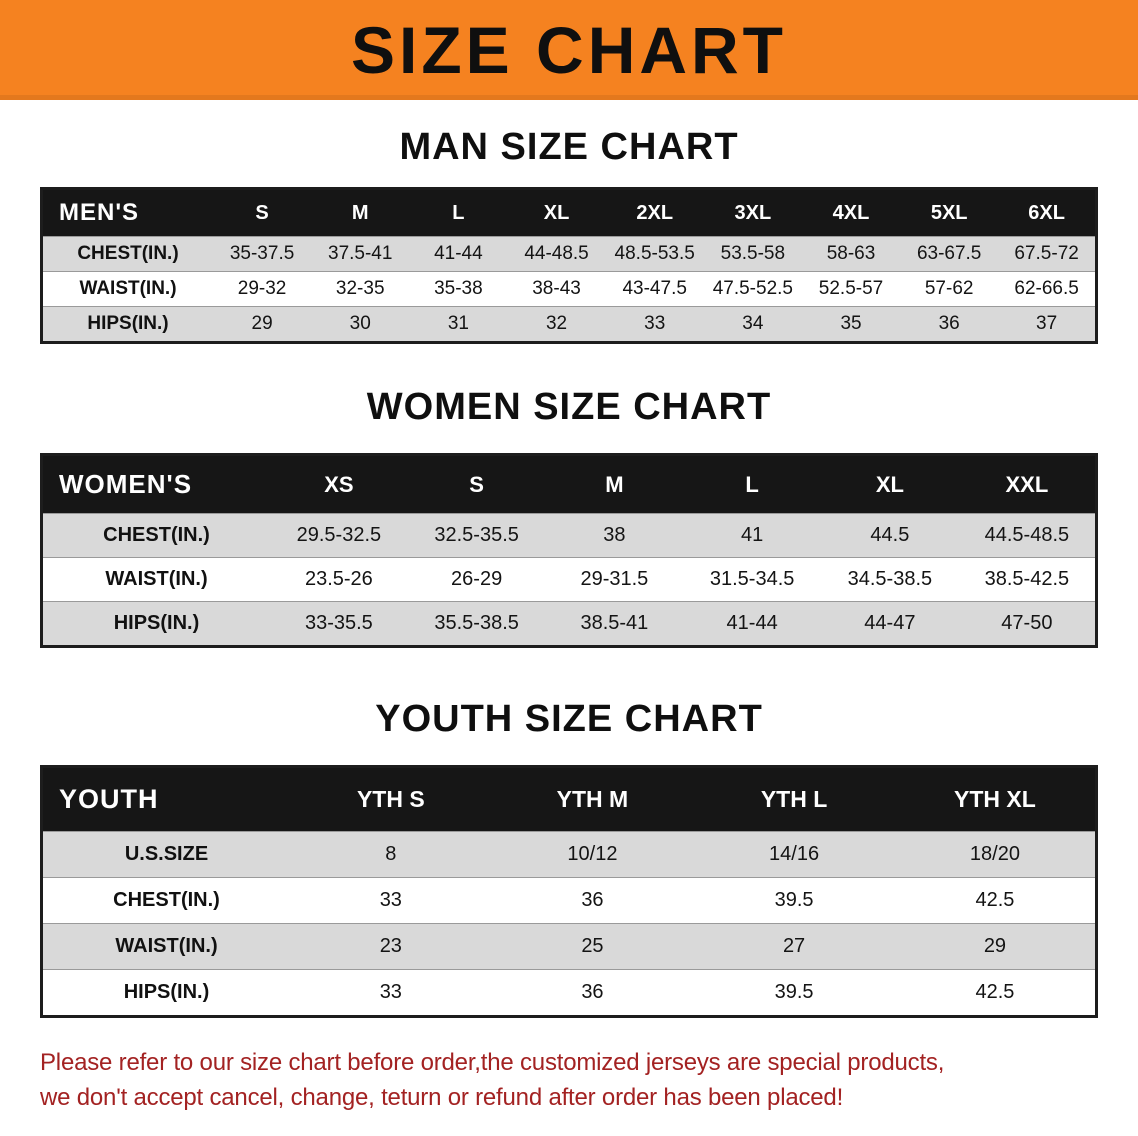 This screenshot has width=1138, height=1136. Describe the element at coordinates (1027, 484) in the screenshot. I see `size-column-header: XXL` at that location.